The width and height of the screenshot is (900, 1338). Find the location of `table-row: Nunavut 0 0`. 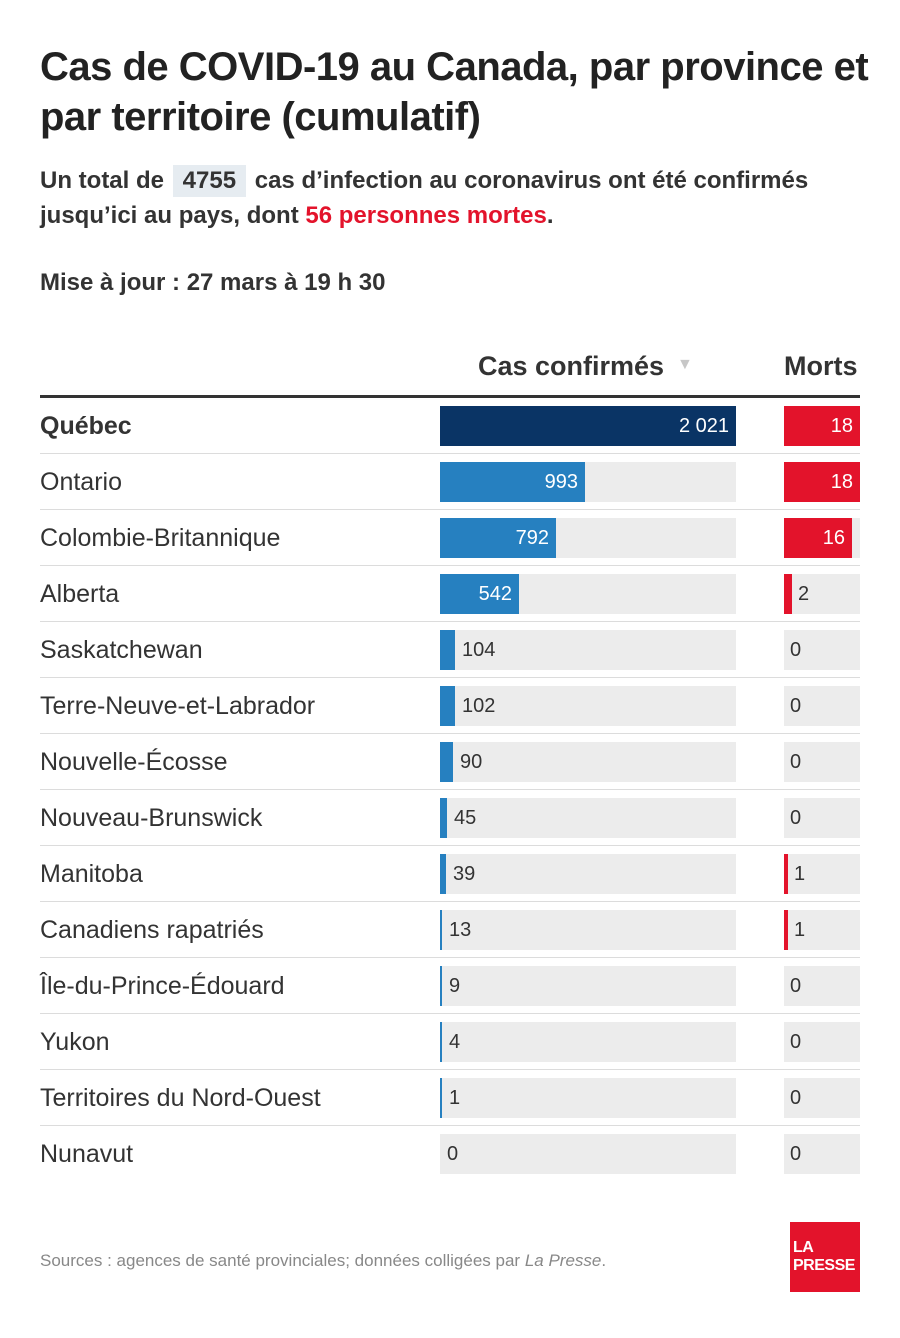

table-row: Nunavut 0 0 is located at coordinates (450, 1154).